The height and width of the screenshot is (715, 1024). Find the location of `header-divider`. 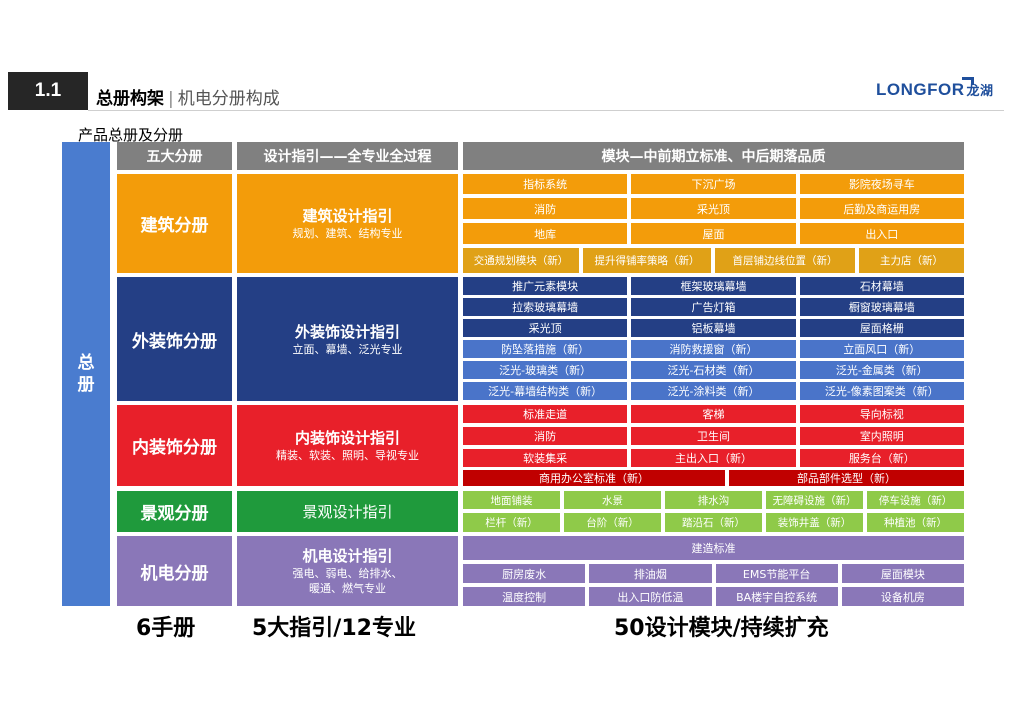

header-divider is located at coordinates (546, 110).